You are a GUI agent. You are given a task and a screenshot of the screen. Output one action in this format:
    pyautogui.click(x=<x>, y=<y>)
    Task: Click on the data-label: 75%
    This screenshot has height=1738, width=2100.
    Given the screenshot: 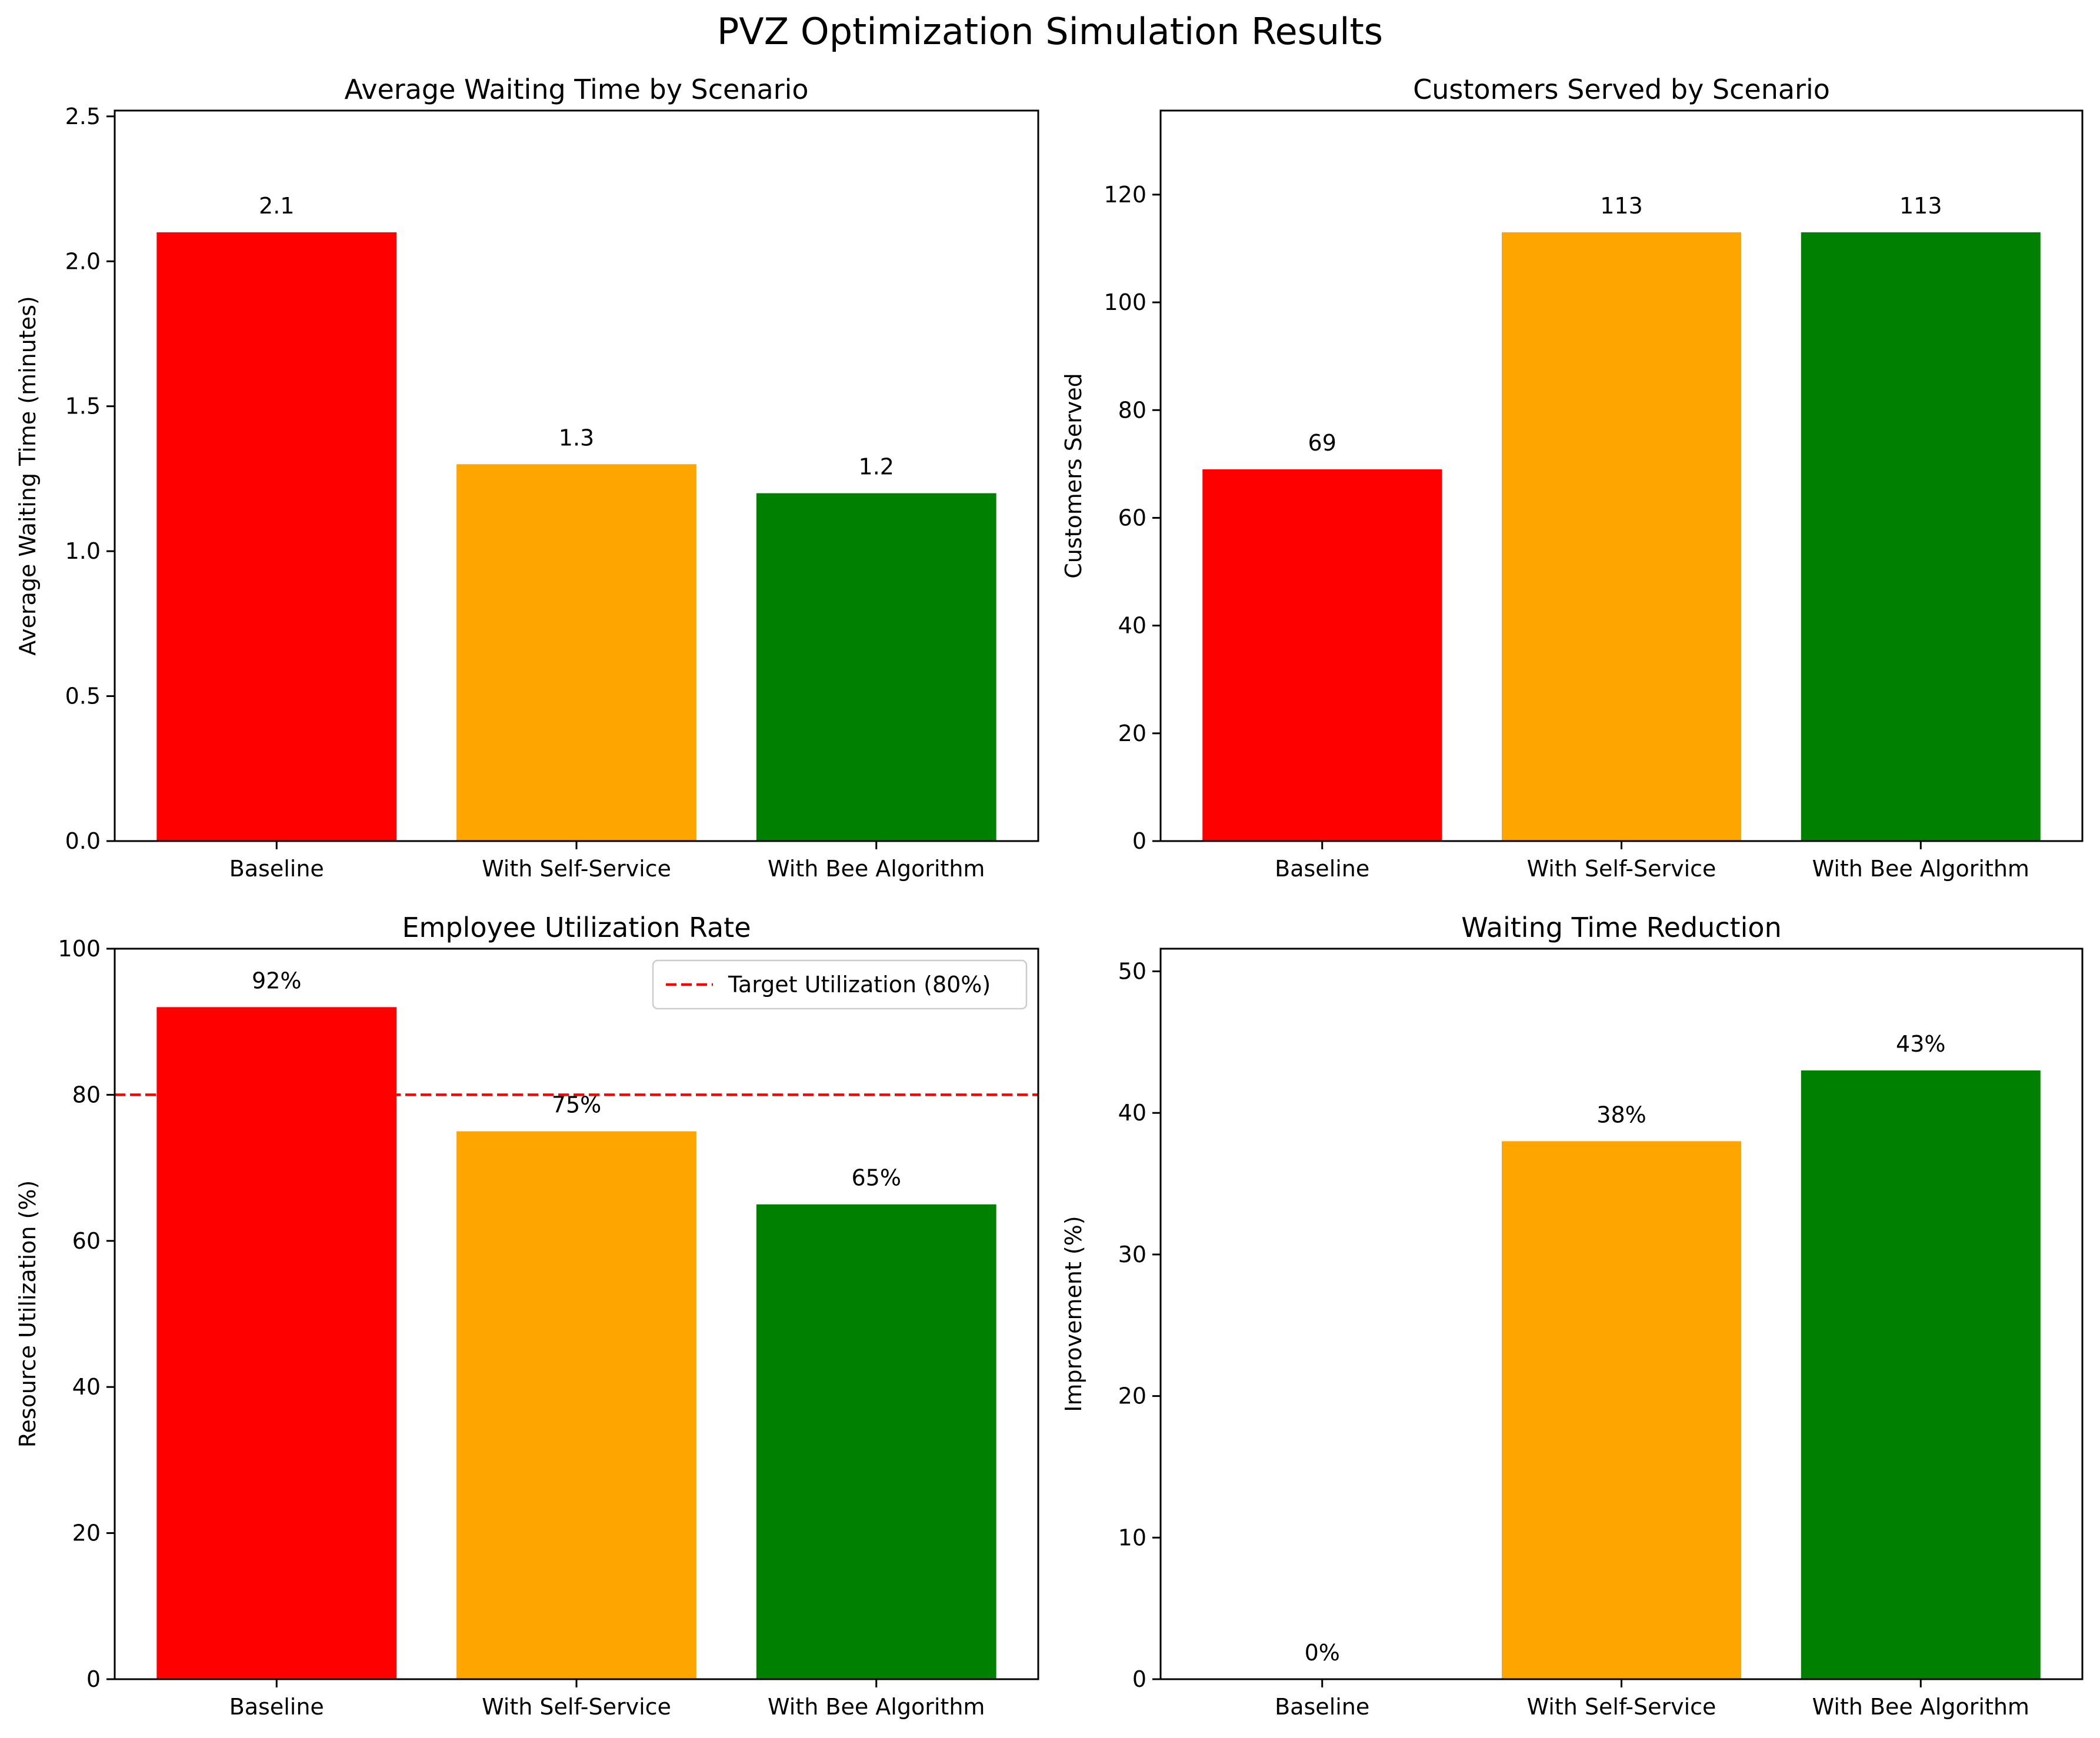 What is the action you would take?
    pyautogui.click(x=576, y=1105)
    